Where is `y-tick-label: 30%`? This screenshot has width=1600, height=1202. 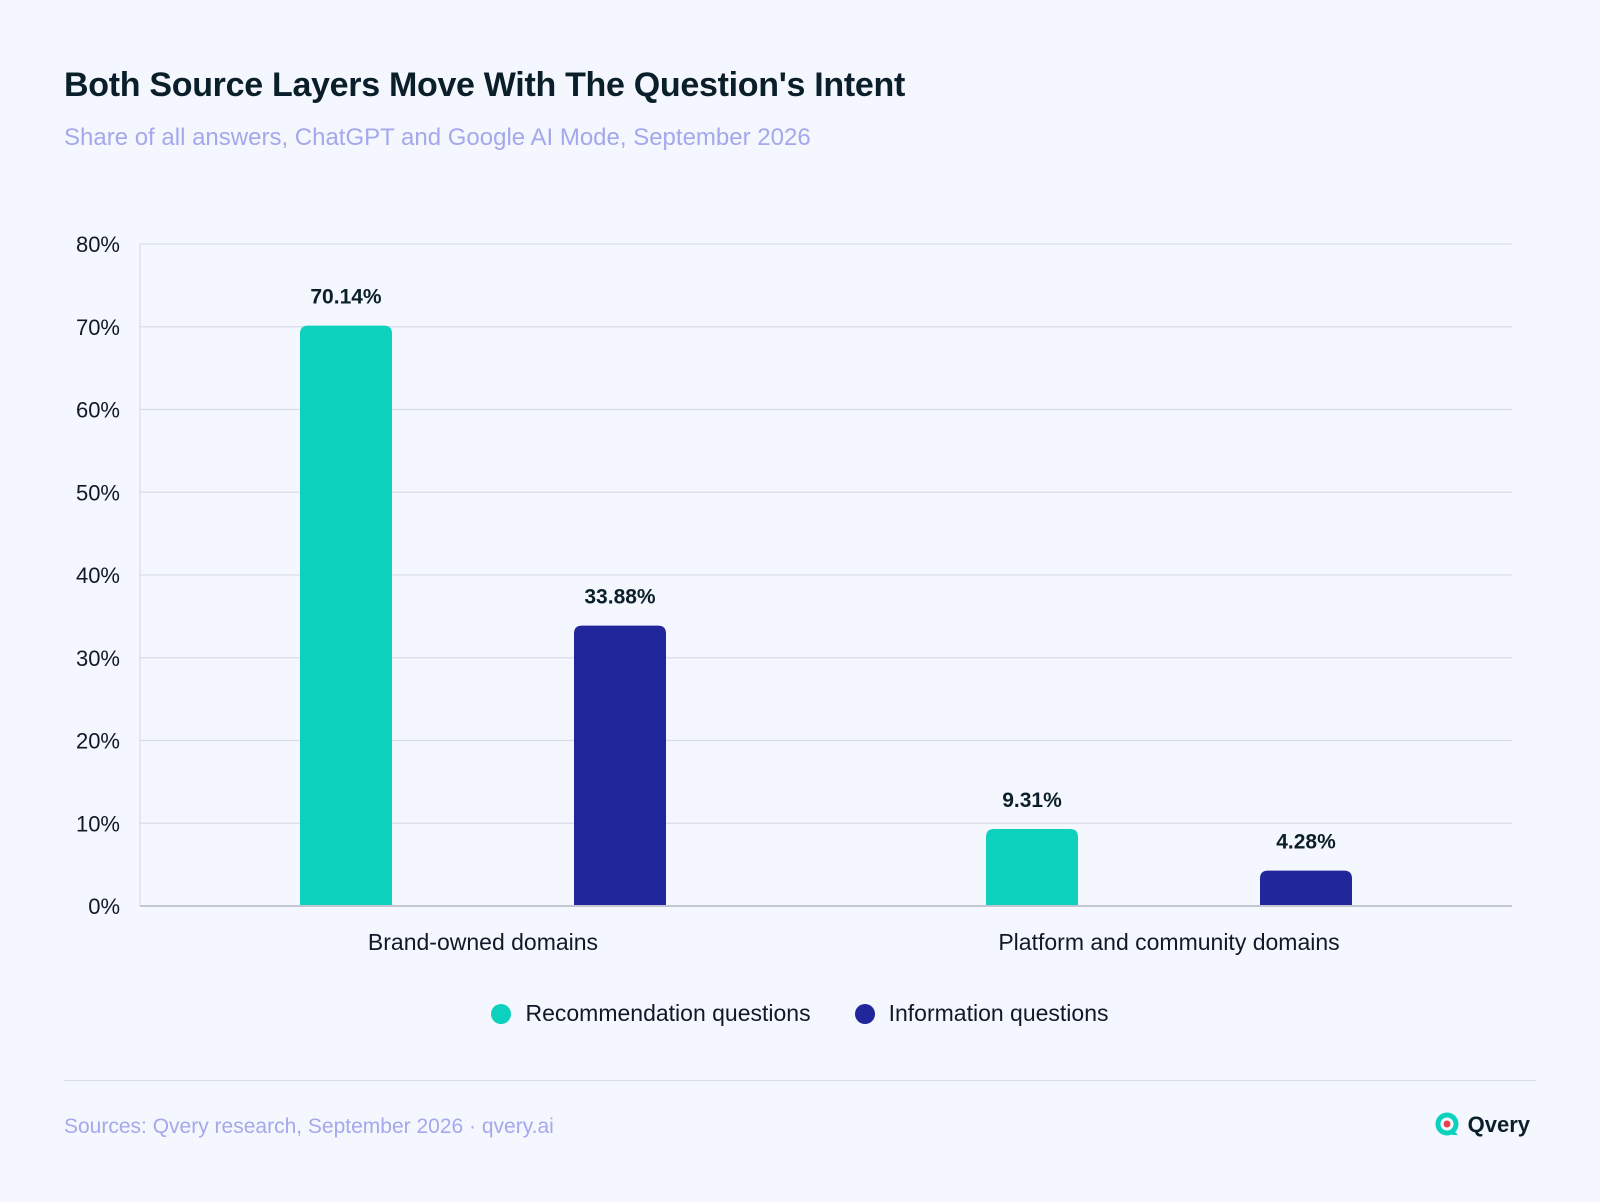
y-tick-label: 30% is located at coordinates (98, 658).